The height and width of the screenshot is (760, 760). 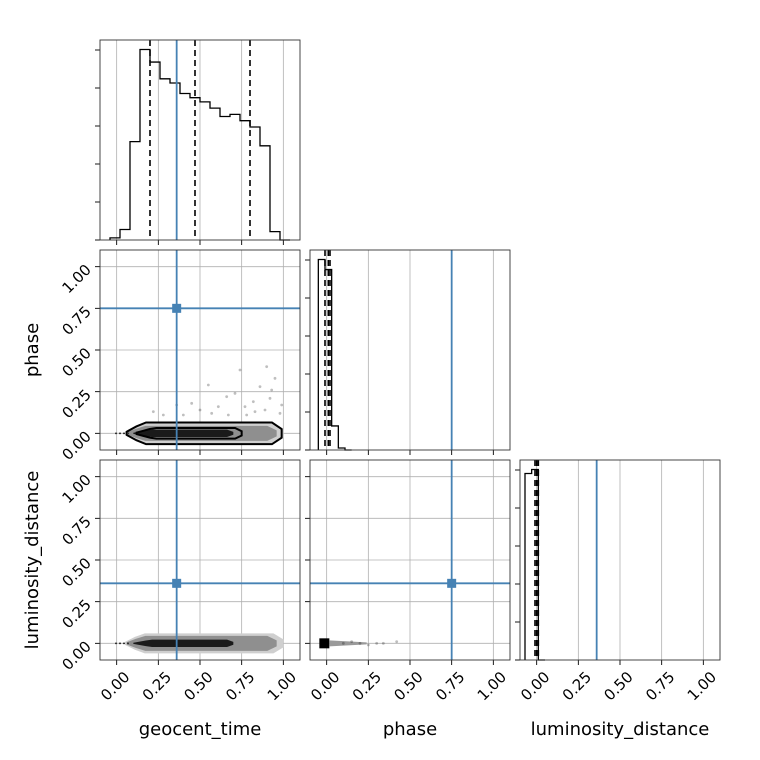 I want to click on xtick-label-phase-0: 0.00, so click(x=325, y=686).